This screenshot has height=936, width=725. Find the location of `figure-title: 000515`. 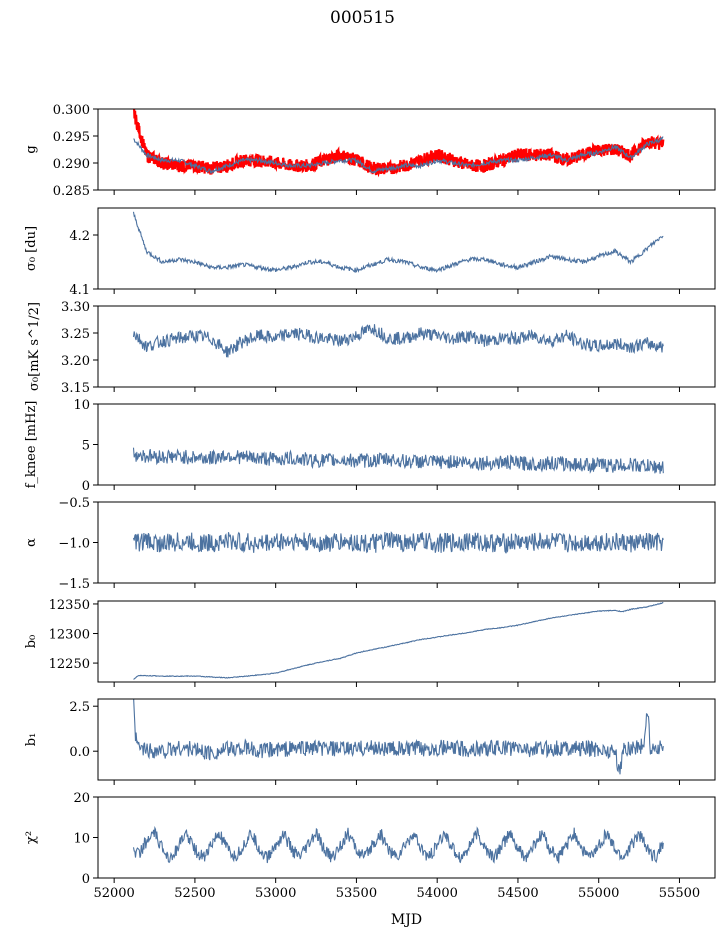

figure-title: 000515 is located at coordinates (362, 18).